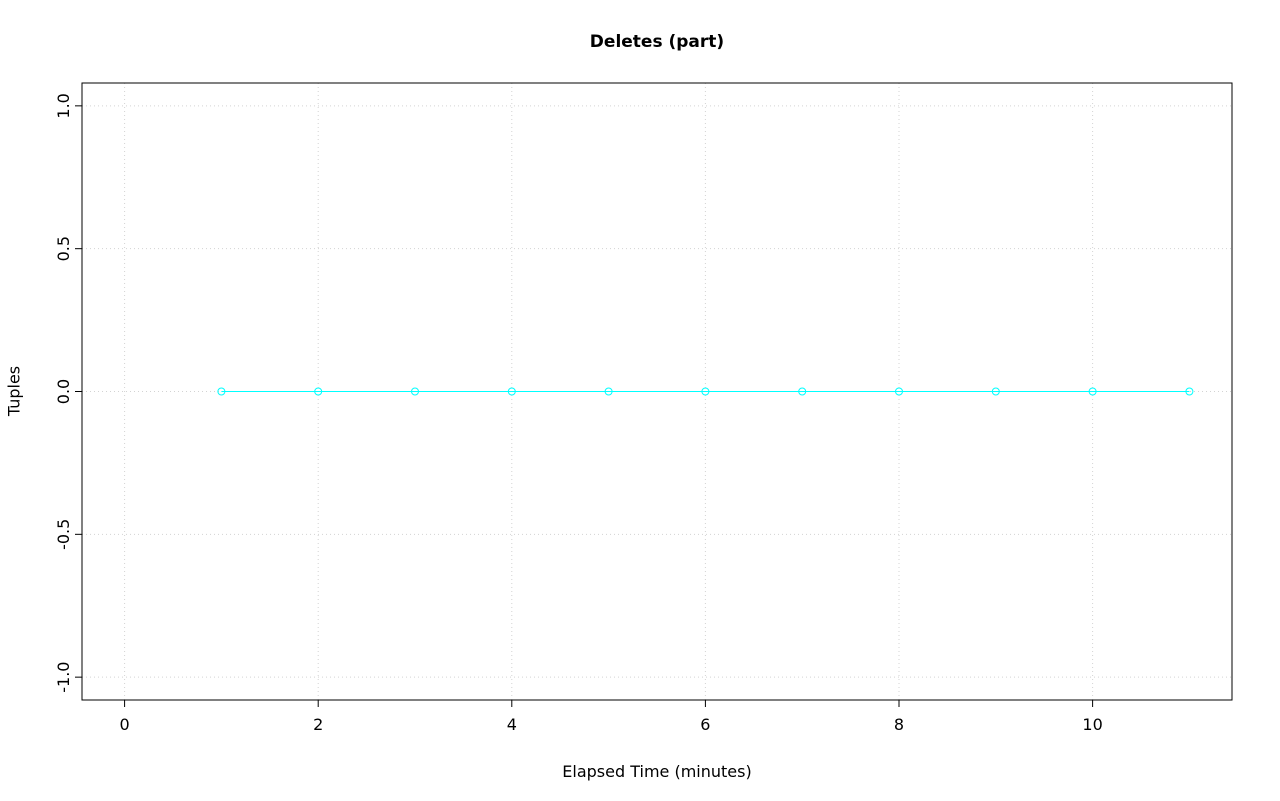 The height and width of the screenshot is (801, 1280). I want to click on x-tick-label: 10, so click(1092, 724).